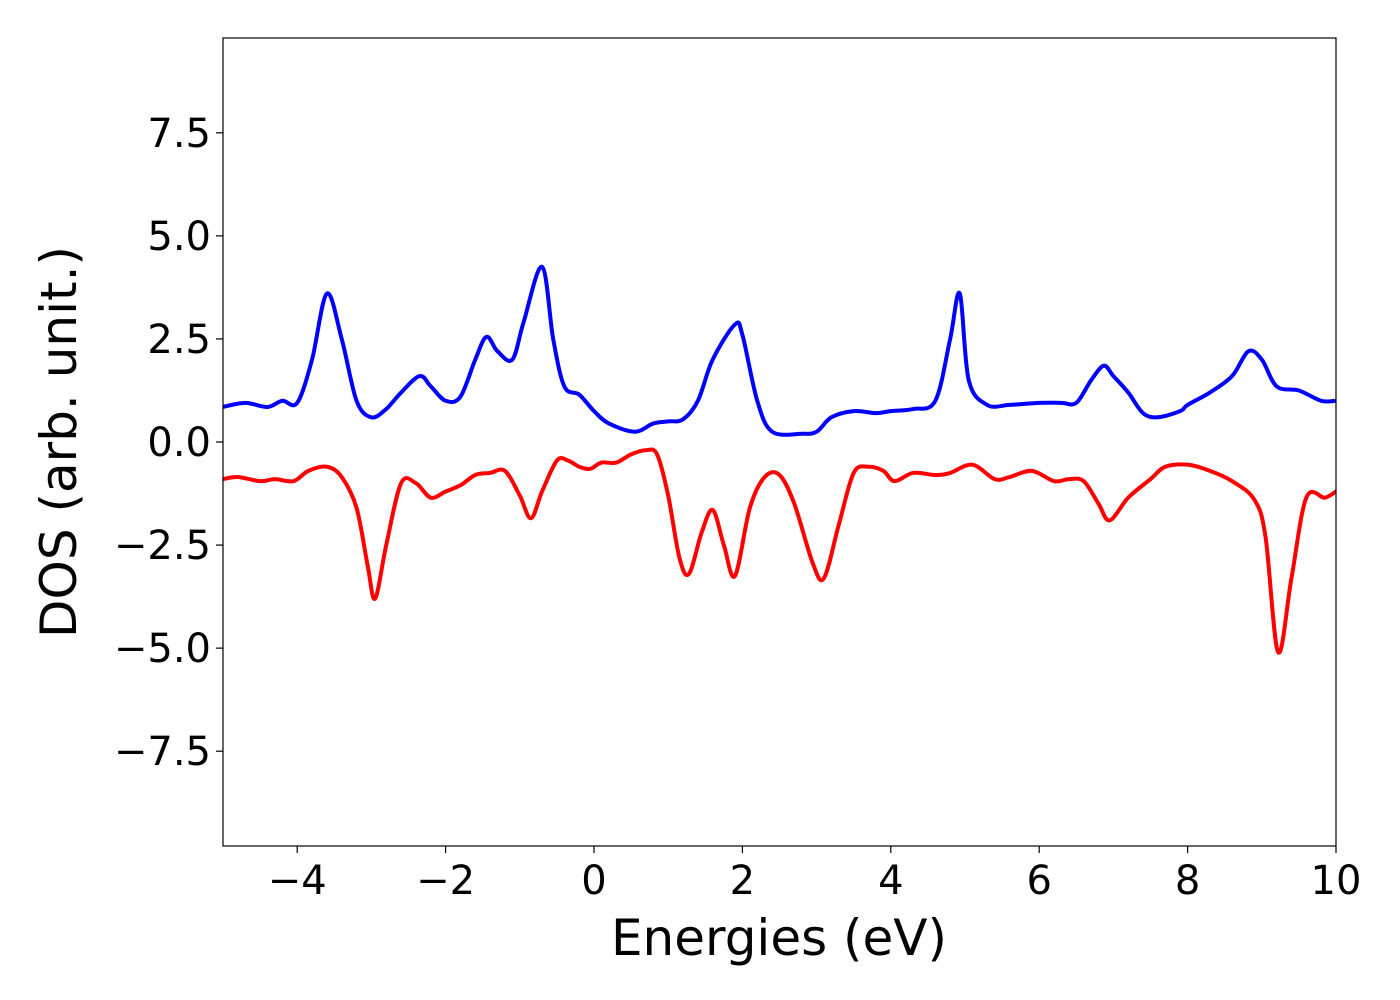  What do you see at coordinates (742, 881) in the screenshot?
I see `x-tick-label: 2` at bounding box center [742, 881].